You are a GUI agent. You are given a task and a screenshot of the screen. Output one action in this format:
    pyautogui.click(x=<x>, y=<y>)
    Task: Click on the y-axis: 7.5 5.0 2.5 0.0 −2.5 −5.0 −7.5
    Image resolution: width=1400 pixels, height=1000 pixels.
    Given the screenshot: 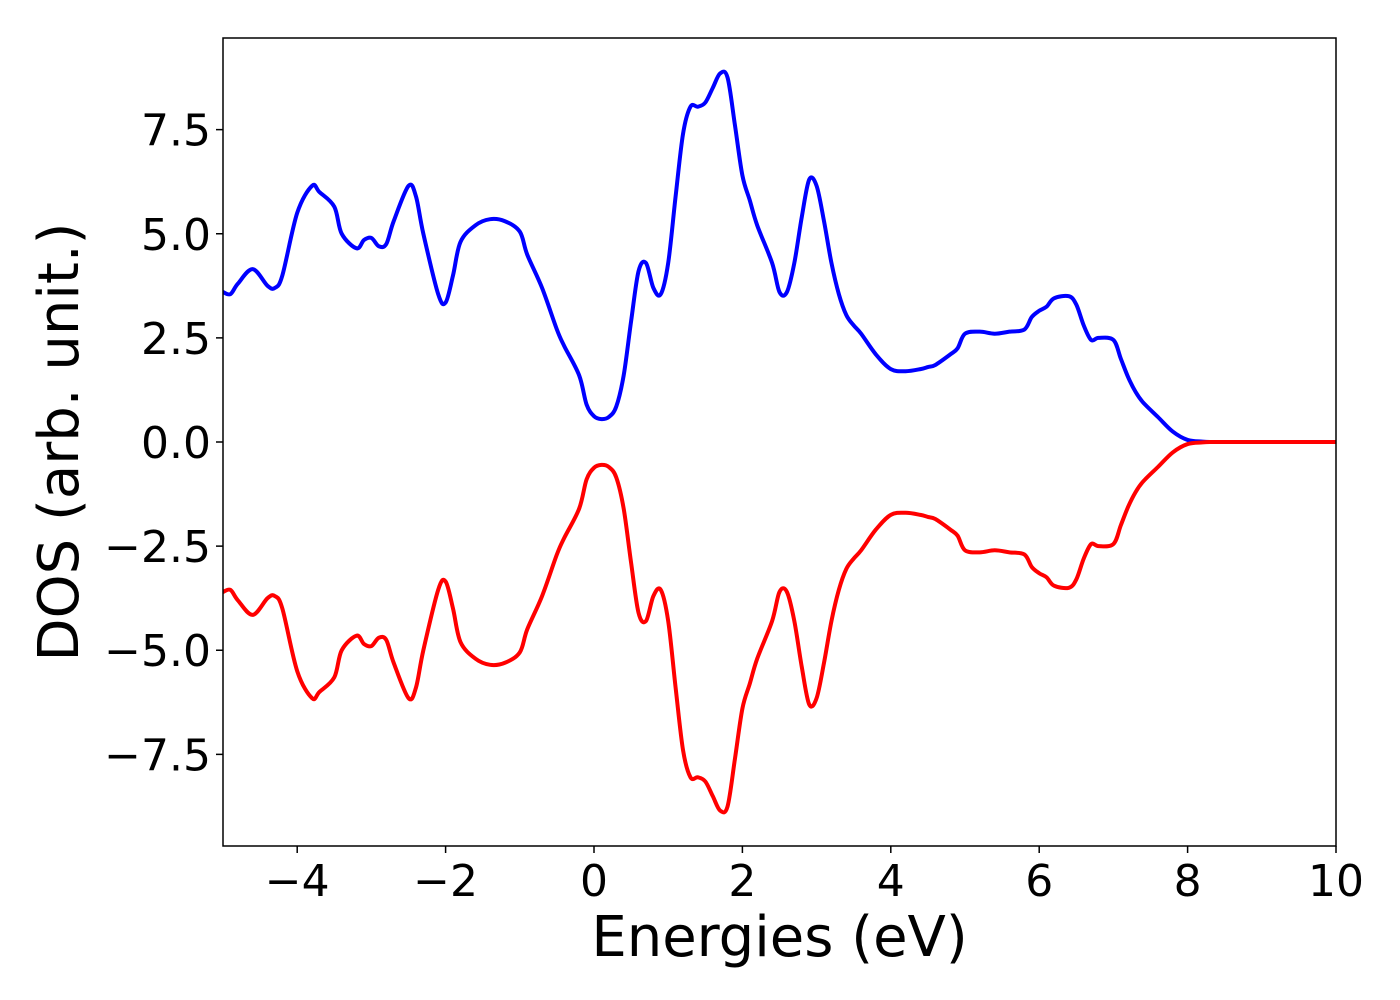 What is the action you would take?
    pyautogui.click(x=163, y=443)
    